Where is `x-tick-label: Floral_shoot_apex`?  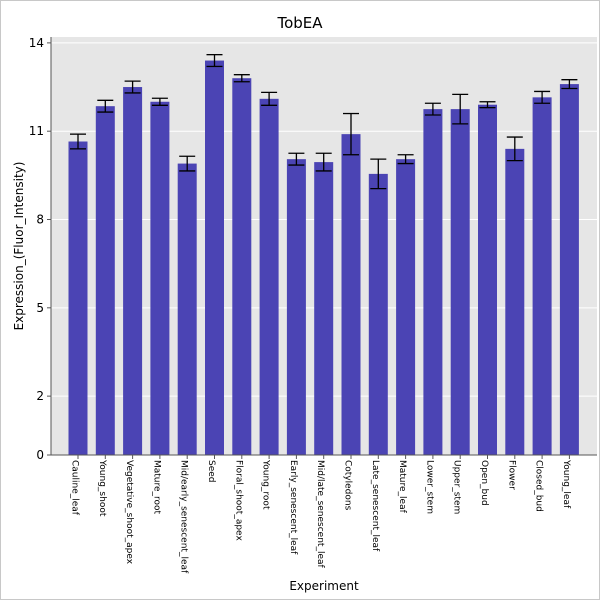
x-tick-label: Floral_shoot_apex is located at coordinates (238, 500).